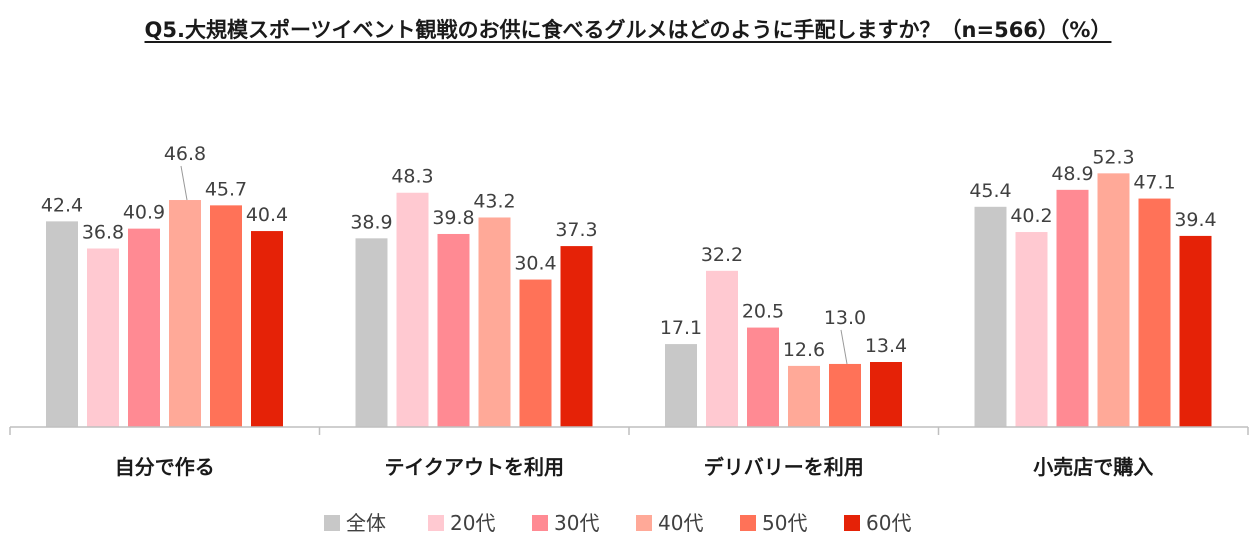  Describe the element at coordinates (886, 346) in the screenshot. I see `data-label-3-6: 13.4` at that location.